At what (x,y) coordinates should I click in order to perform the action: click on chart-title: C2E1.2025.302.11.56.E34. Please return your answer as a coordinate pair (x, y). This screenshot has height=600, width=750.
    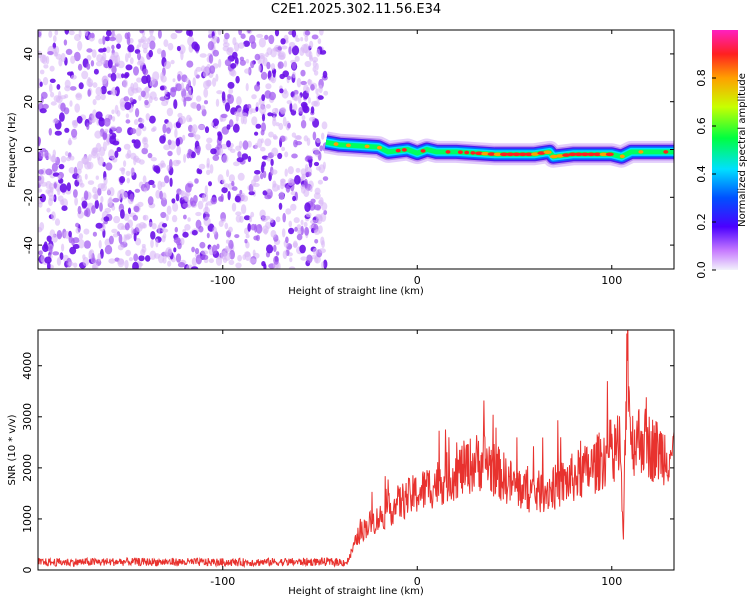
    Looking at the image, I should click on (356, 9).